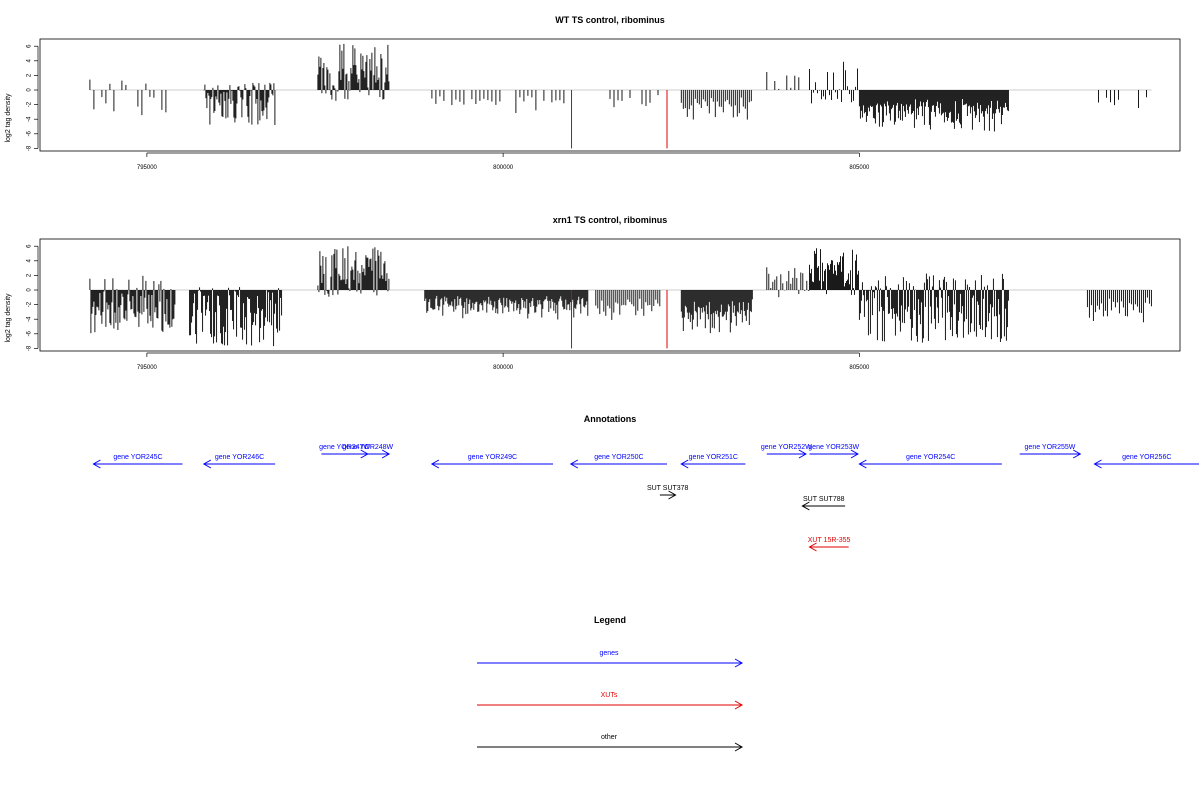  Describe the element at coordinates (368, 451) in the screenshot. I see `annotation-feature: gene YOR248W` at that location.